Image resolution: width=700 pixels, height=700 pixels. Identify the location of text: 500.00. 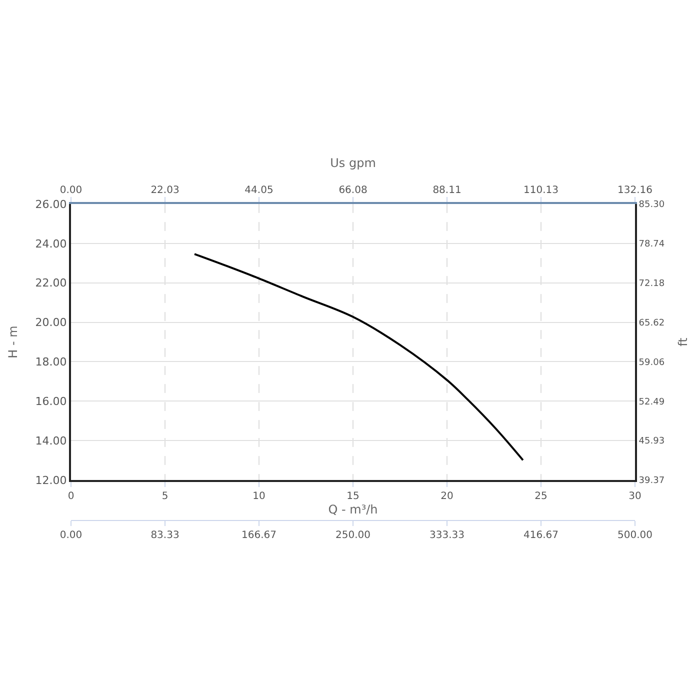
(635, 535).